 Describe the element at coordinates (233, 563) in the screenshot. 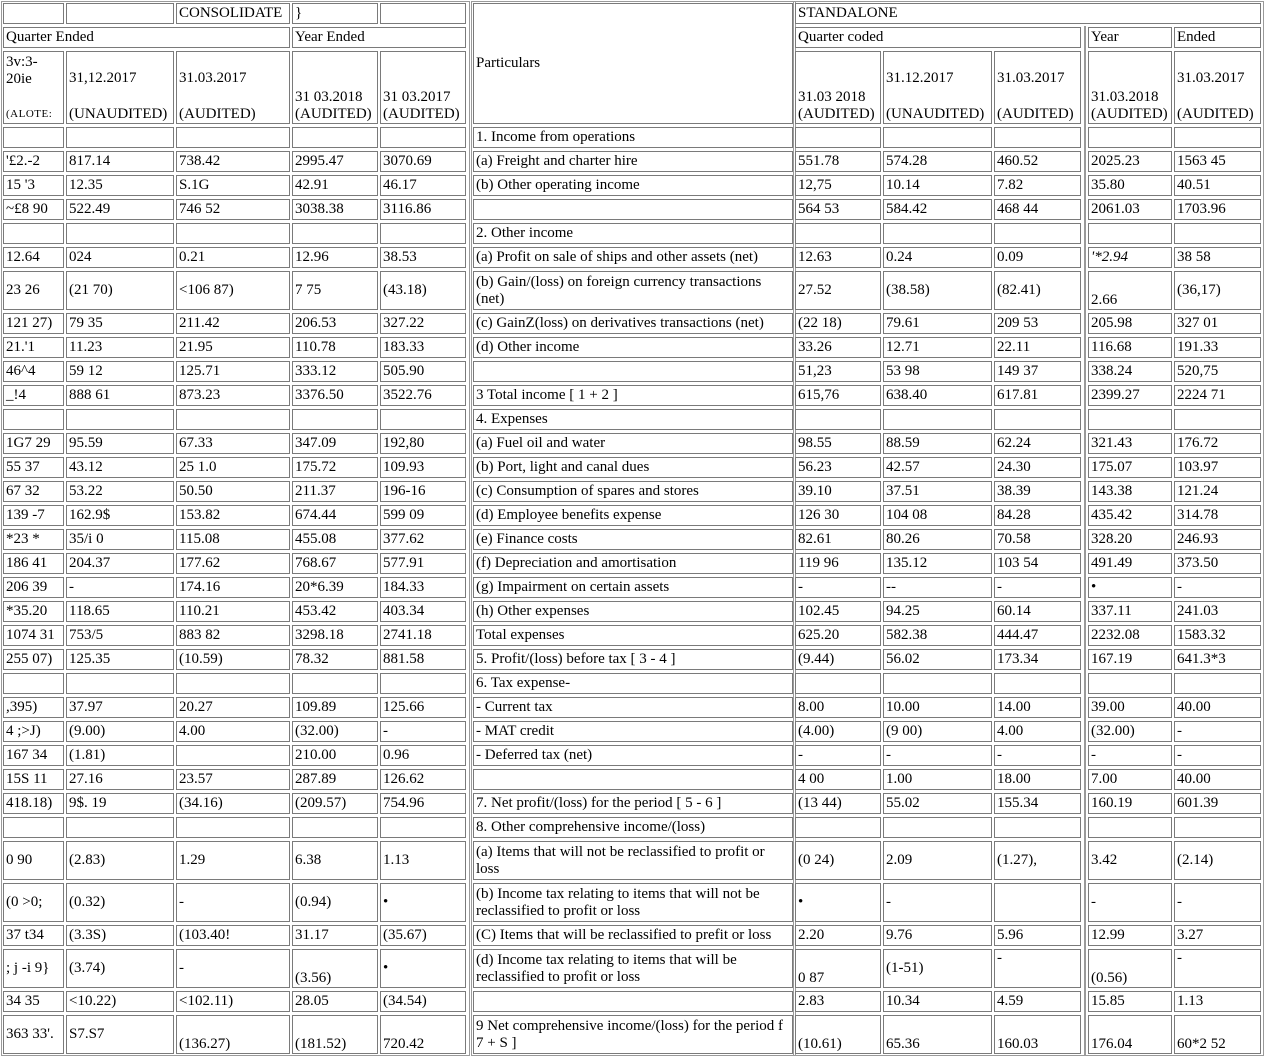

I see `consolidated-value-cell: 177.62` at that location.